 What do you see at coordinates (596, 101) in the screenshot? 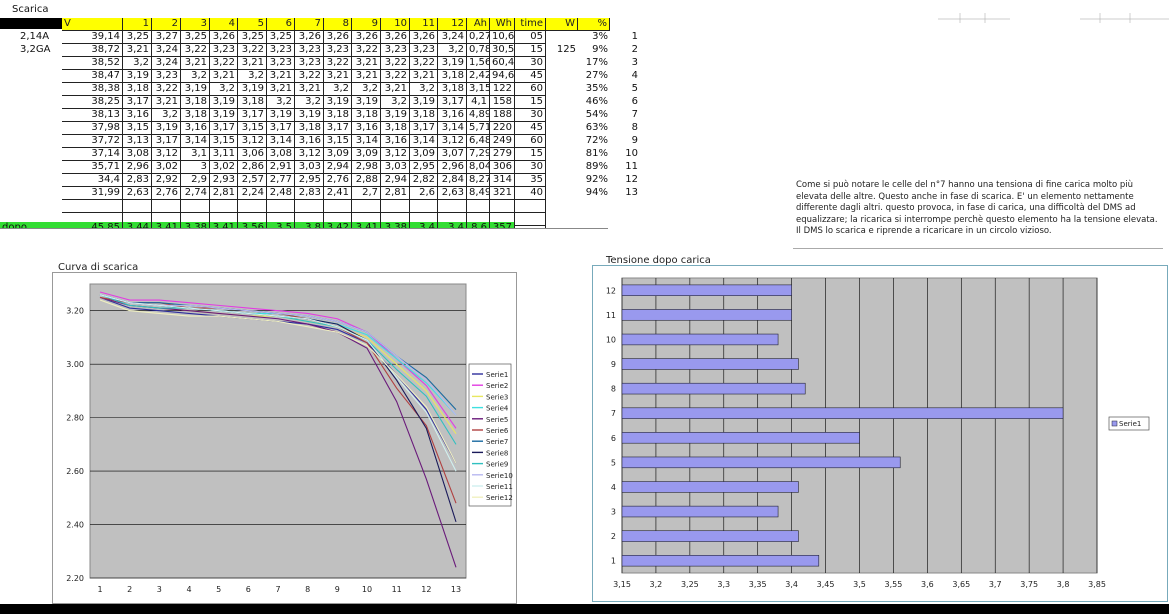
I see `table-cell: 46%` at bounding box center [596, 101].